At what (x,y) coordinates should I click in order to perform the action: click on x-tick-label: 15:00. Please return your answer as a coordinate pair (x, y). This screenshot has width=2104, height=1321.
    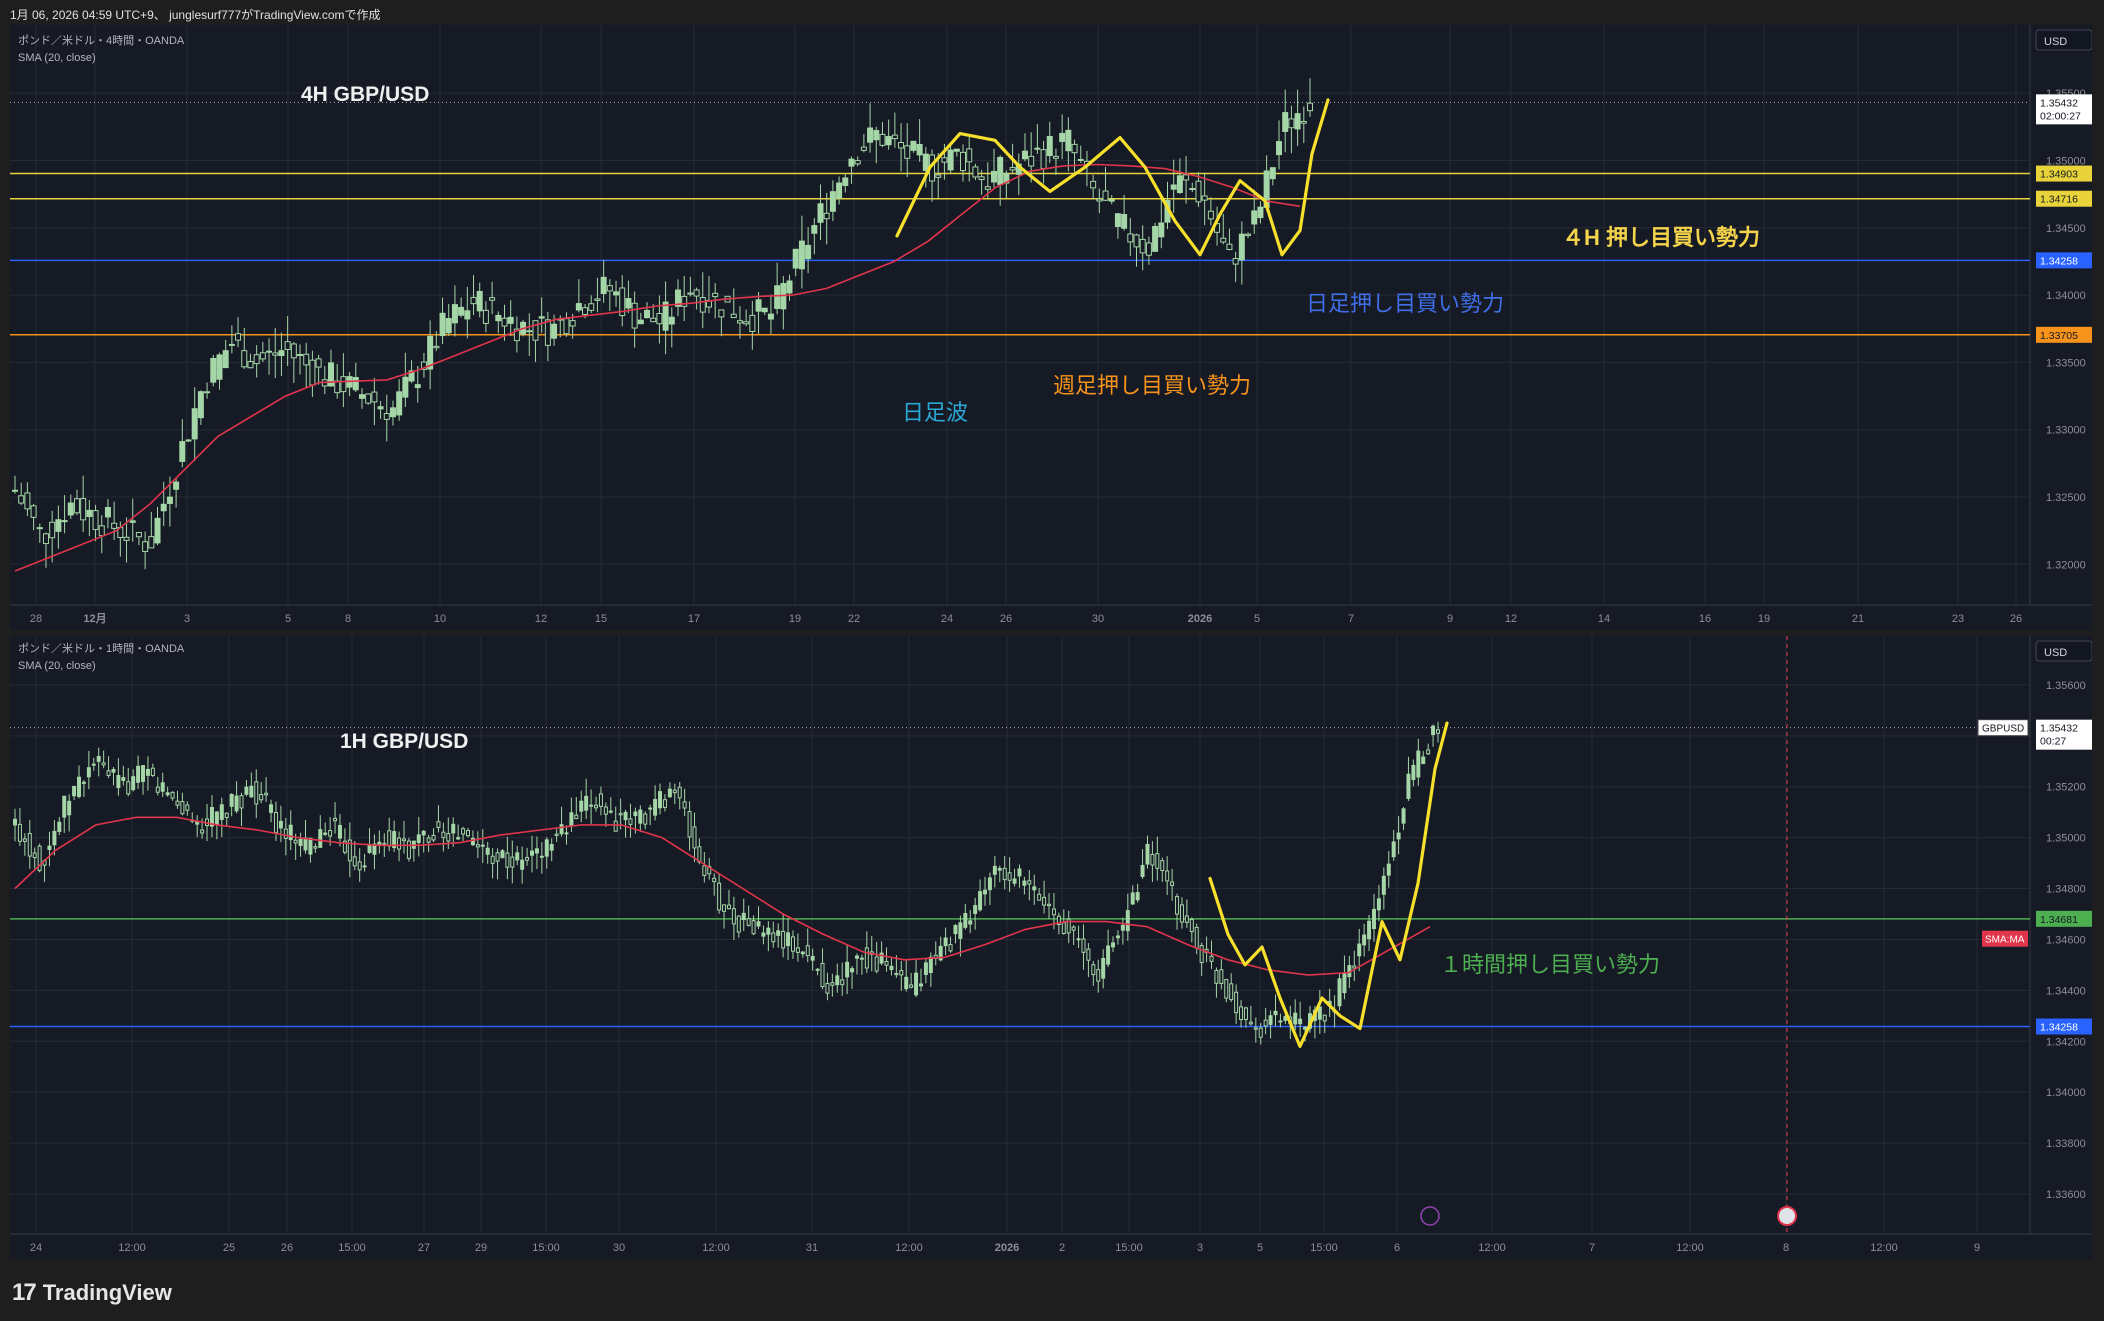
    Looking at the image, I should click on (1324, 1248).